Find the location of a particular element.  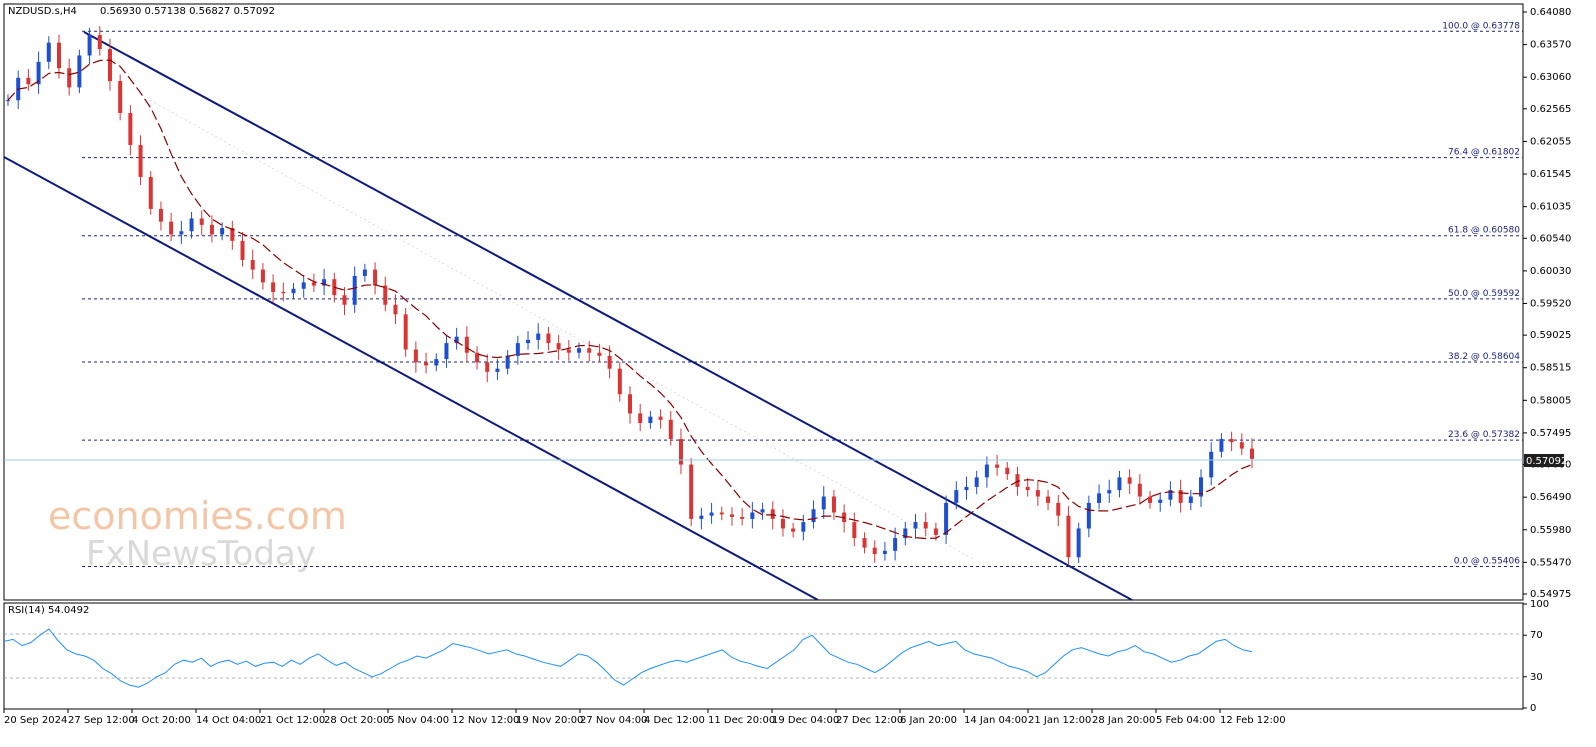

time-tick-label: 5 Nov 04:00 is located at coordinates (418, 720).